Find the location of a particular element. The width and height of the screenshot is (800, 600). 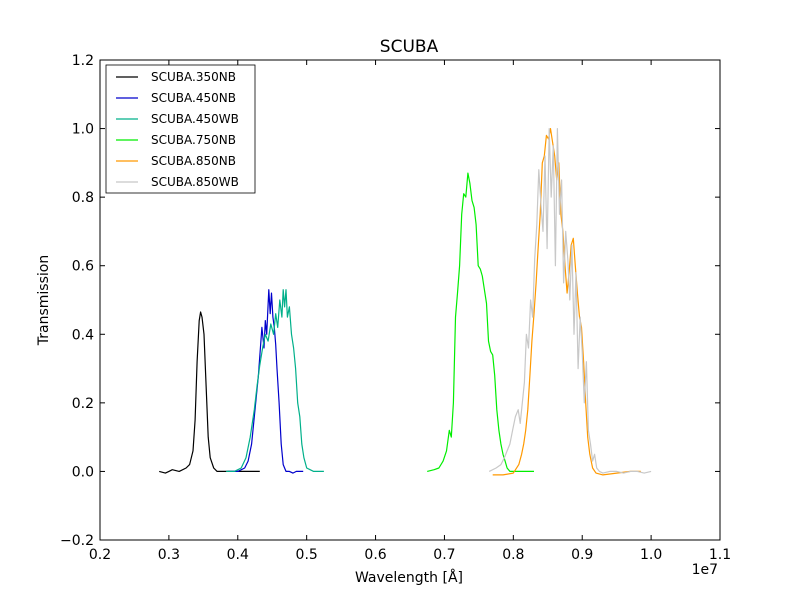

x-tick-label: 1.1 is located at coordinates (720, 555).